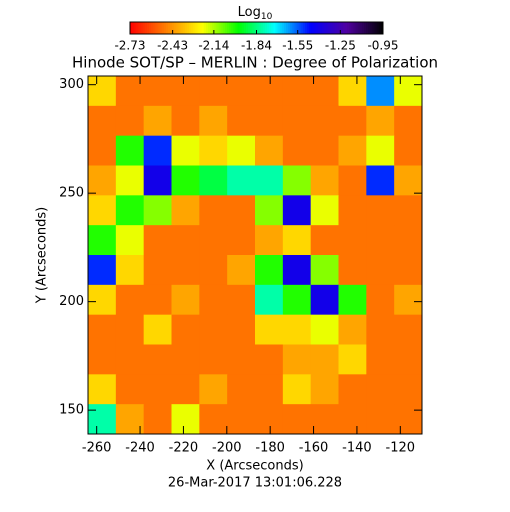 The width and height of the screenshot is (510, 512). Describe the element at coordinates (71, 301) in the screenshot. I see `y-tick-label: 200` at that location.